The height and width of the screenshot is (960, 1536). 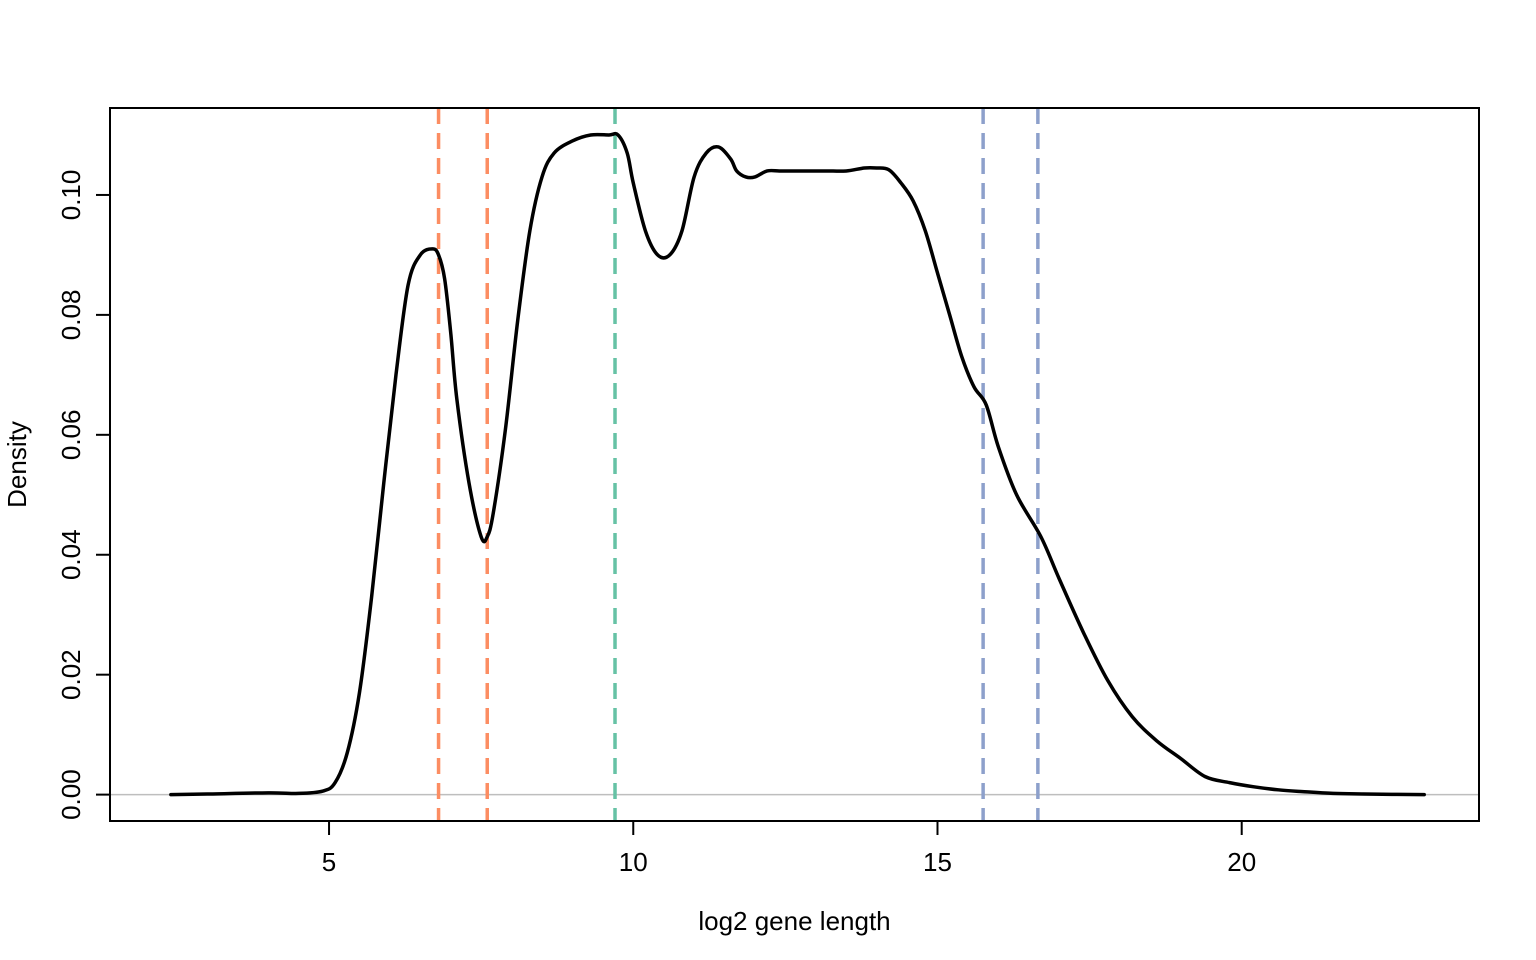 I want to click on x-tick-label: 5, so click(x=329, y=862).